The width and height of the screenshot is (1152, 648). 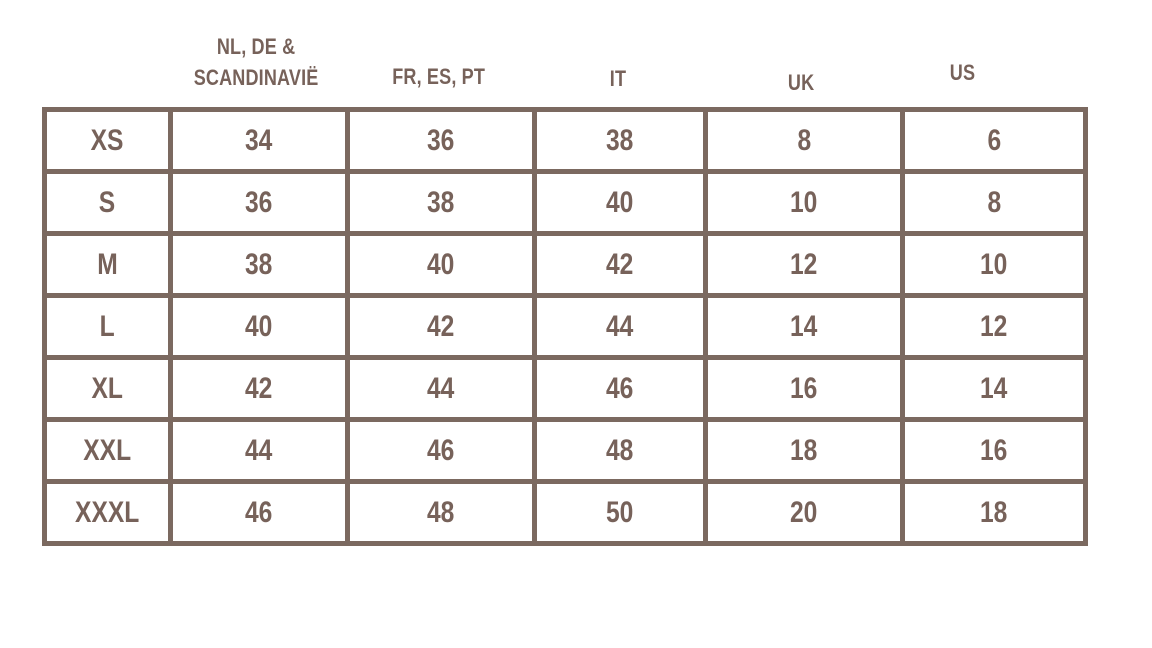 I want to click on value-cell-it: 40, so click(x=620, y=202).